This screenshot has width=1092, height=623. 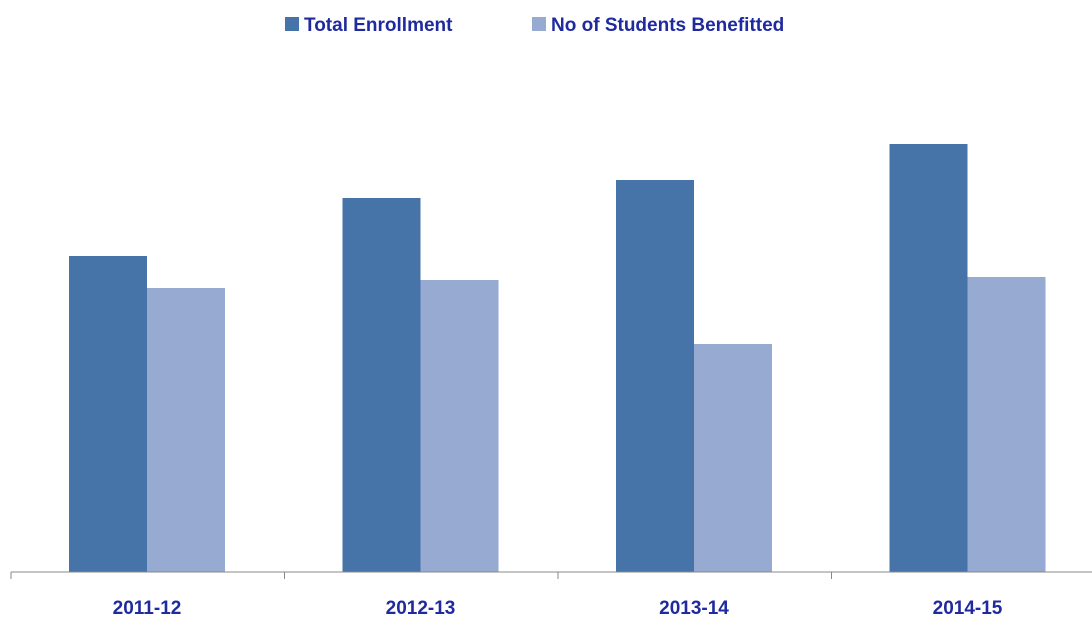 I want to click on legend-swatch-students-benefitted, so click(x=539, y=24).